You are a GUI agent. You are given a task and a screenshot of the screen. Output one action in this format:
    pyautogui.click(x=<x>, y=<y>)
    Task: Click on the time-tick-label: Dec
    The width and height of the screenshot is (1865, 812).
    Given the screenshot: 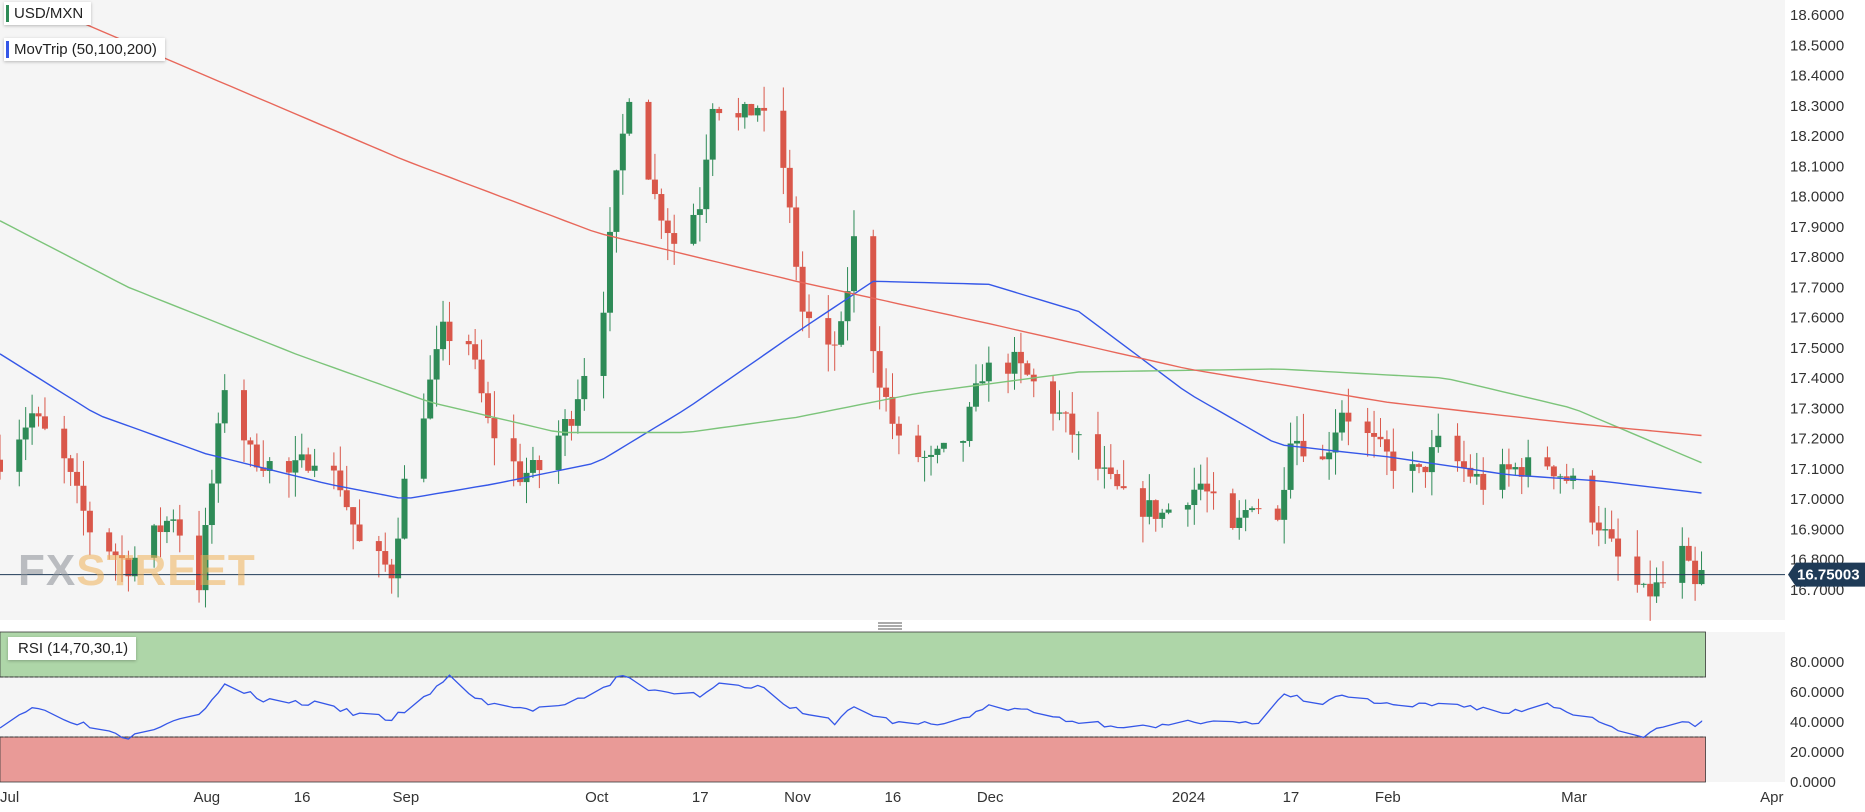 What is the action you would take?
    pyautogui.click(x=990, y=797)
    